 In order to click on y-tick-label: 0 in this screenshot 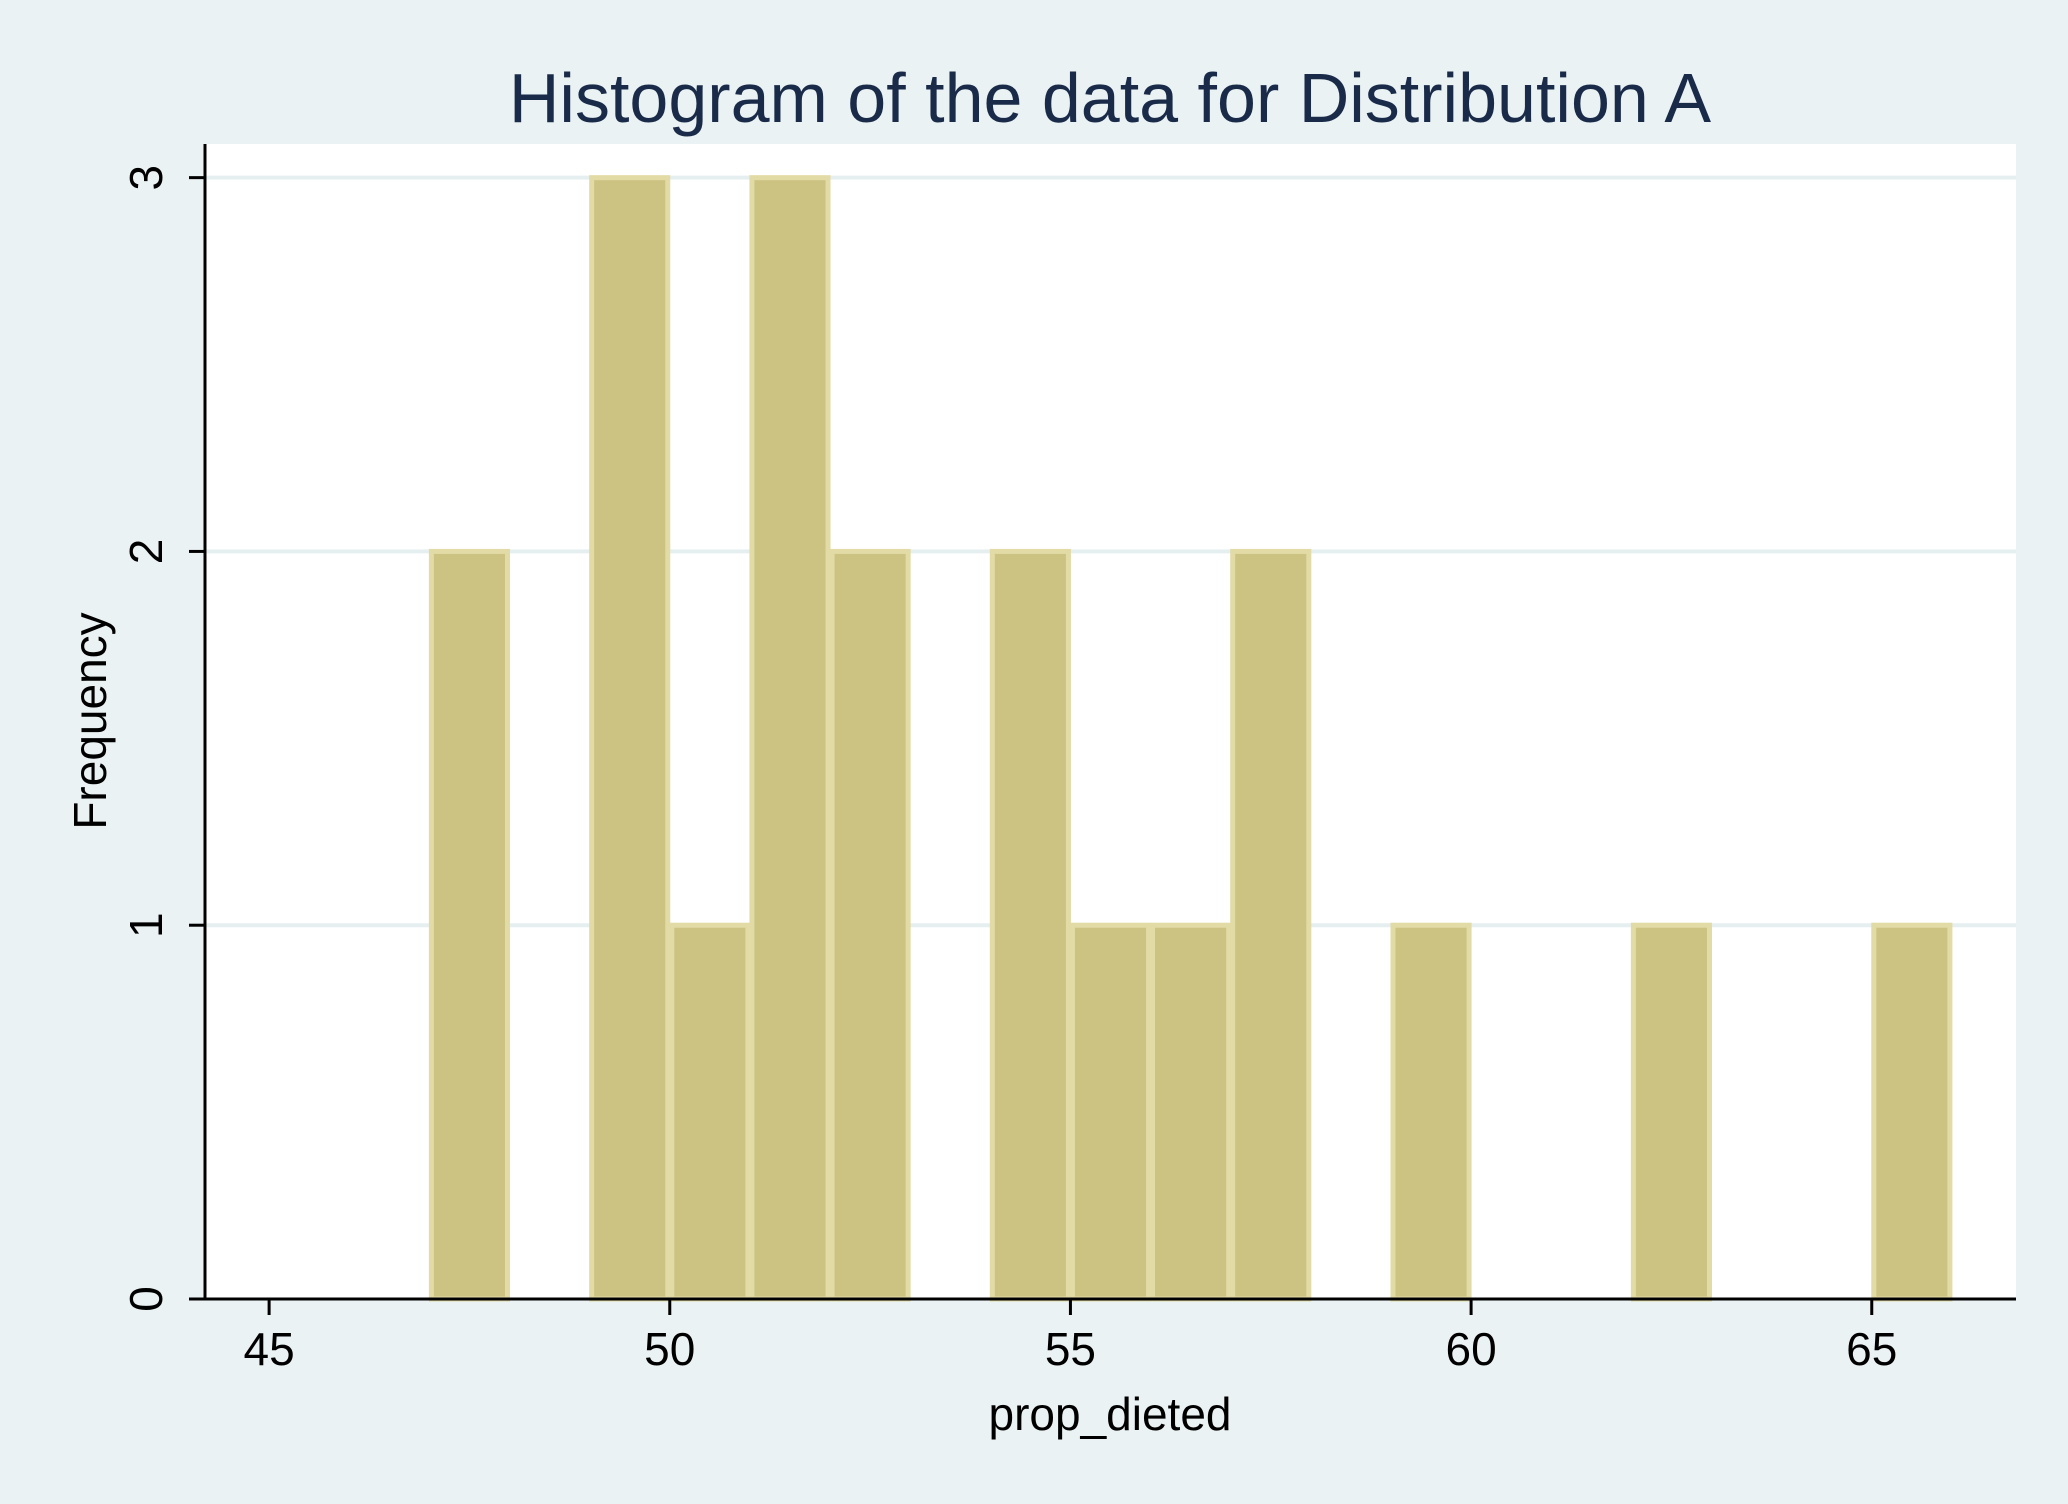, I will do `click(146, 1299)`.